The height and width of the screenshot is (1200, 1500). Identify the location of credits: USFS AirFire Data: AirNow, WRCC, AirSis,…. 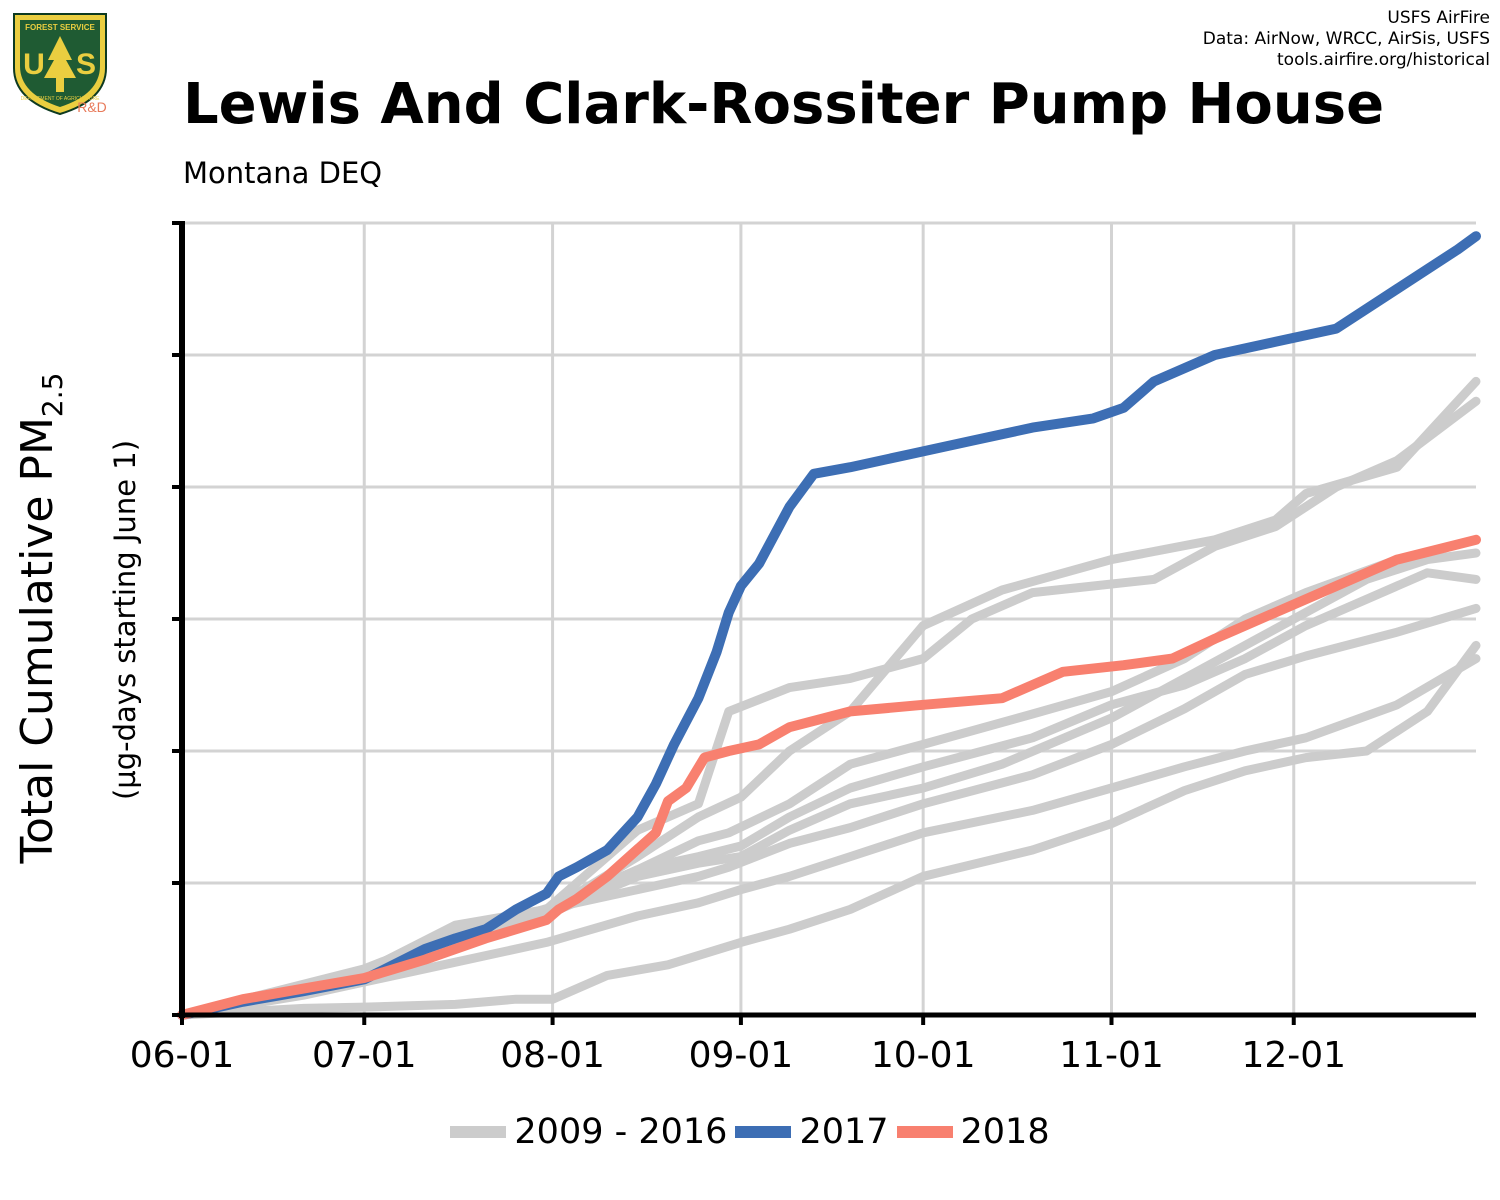
(1346, 39).